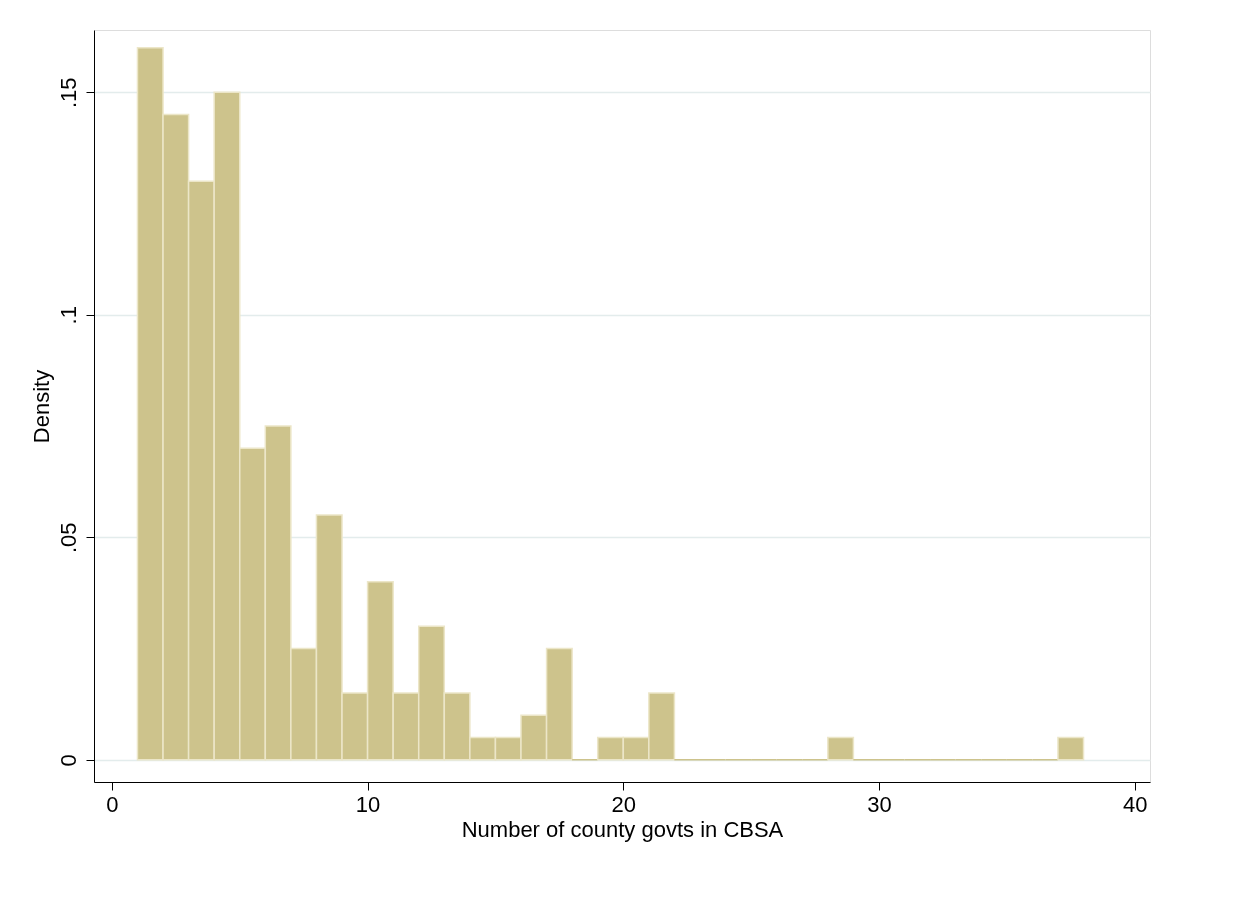 This screenshot has height=909, width=1251. I want to click on x-tick-label: 0, so click(112, 804).